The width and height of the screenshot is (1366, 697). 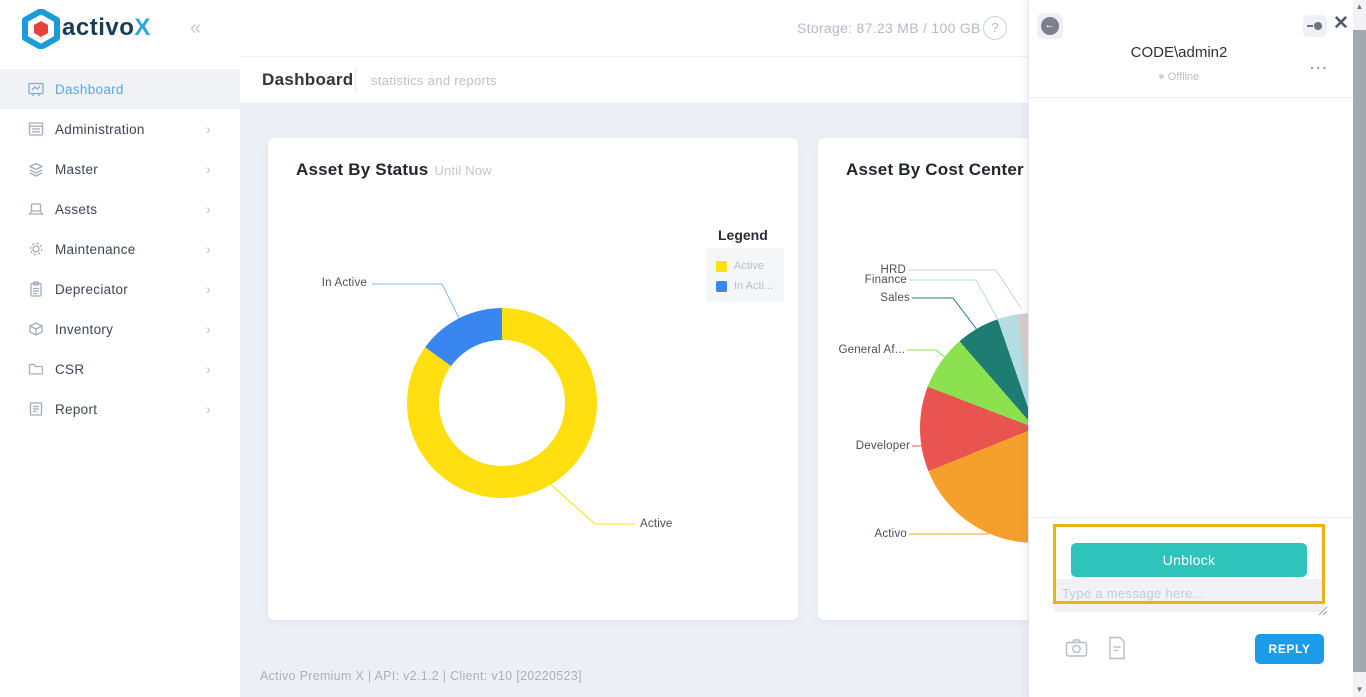 I want to click on detach-icon, so click(x=1315, y=26).